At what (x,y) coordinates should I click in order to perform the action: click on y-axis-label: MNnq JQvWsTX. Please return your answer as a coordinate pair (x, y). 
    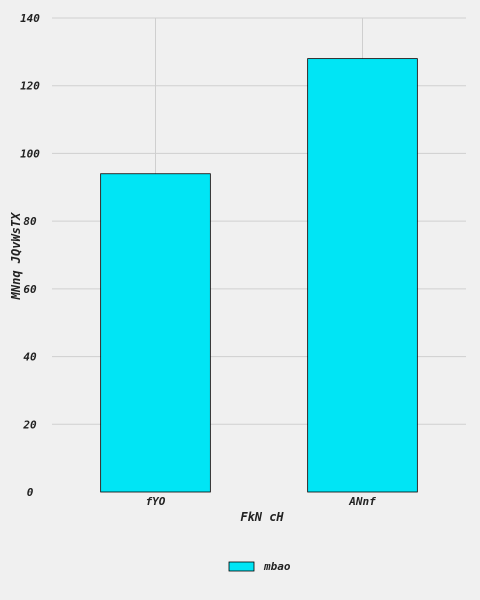
    Looking at the image, I should click on (16, 256).